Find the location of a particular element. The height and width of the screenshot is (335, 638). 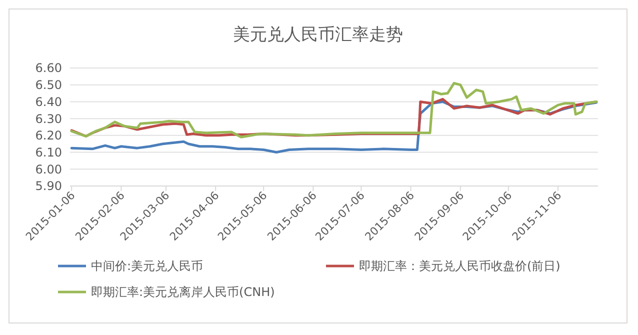

y-tick-label: 6.20 is located at coordinates (48, 135).